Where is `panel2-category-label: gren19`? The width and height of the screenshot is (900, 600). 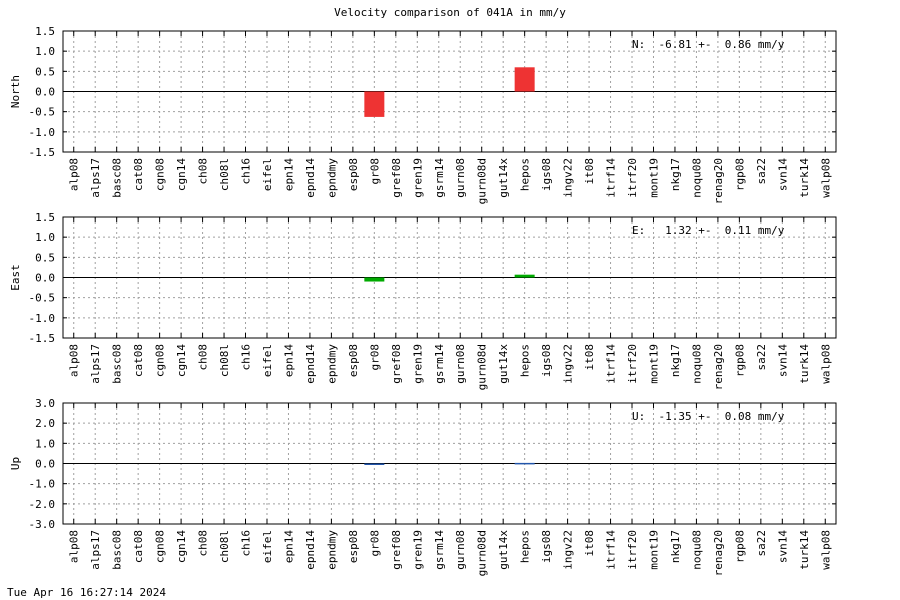 panel2-category-label: gren19 is located at coordinates (417, 364).